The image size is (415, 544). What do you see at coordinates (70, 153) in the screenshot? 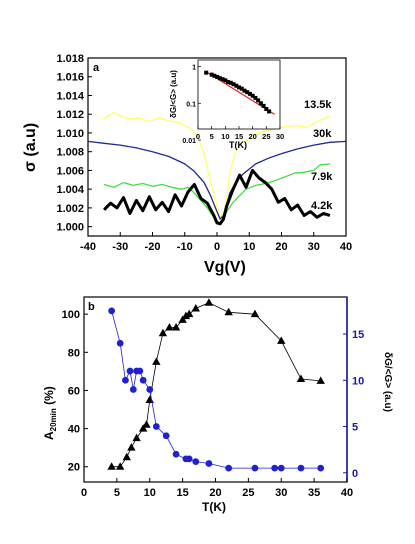
I see `y-tick-label: 1.008` at bounding box center [70, 153].